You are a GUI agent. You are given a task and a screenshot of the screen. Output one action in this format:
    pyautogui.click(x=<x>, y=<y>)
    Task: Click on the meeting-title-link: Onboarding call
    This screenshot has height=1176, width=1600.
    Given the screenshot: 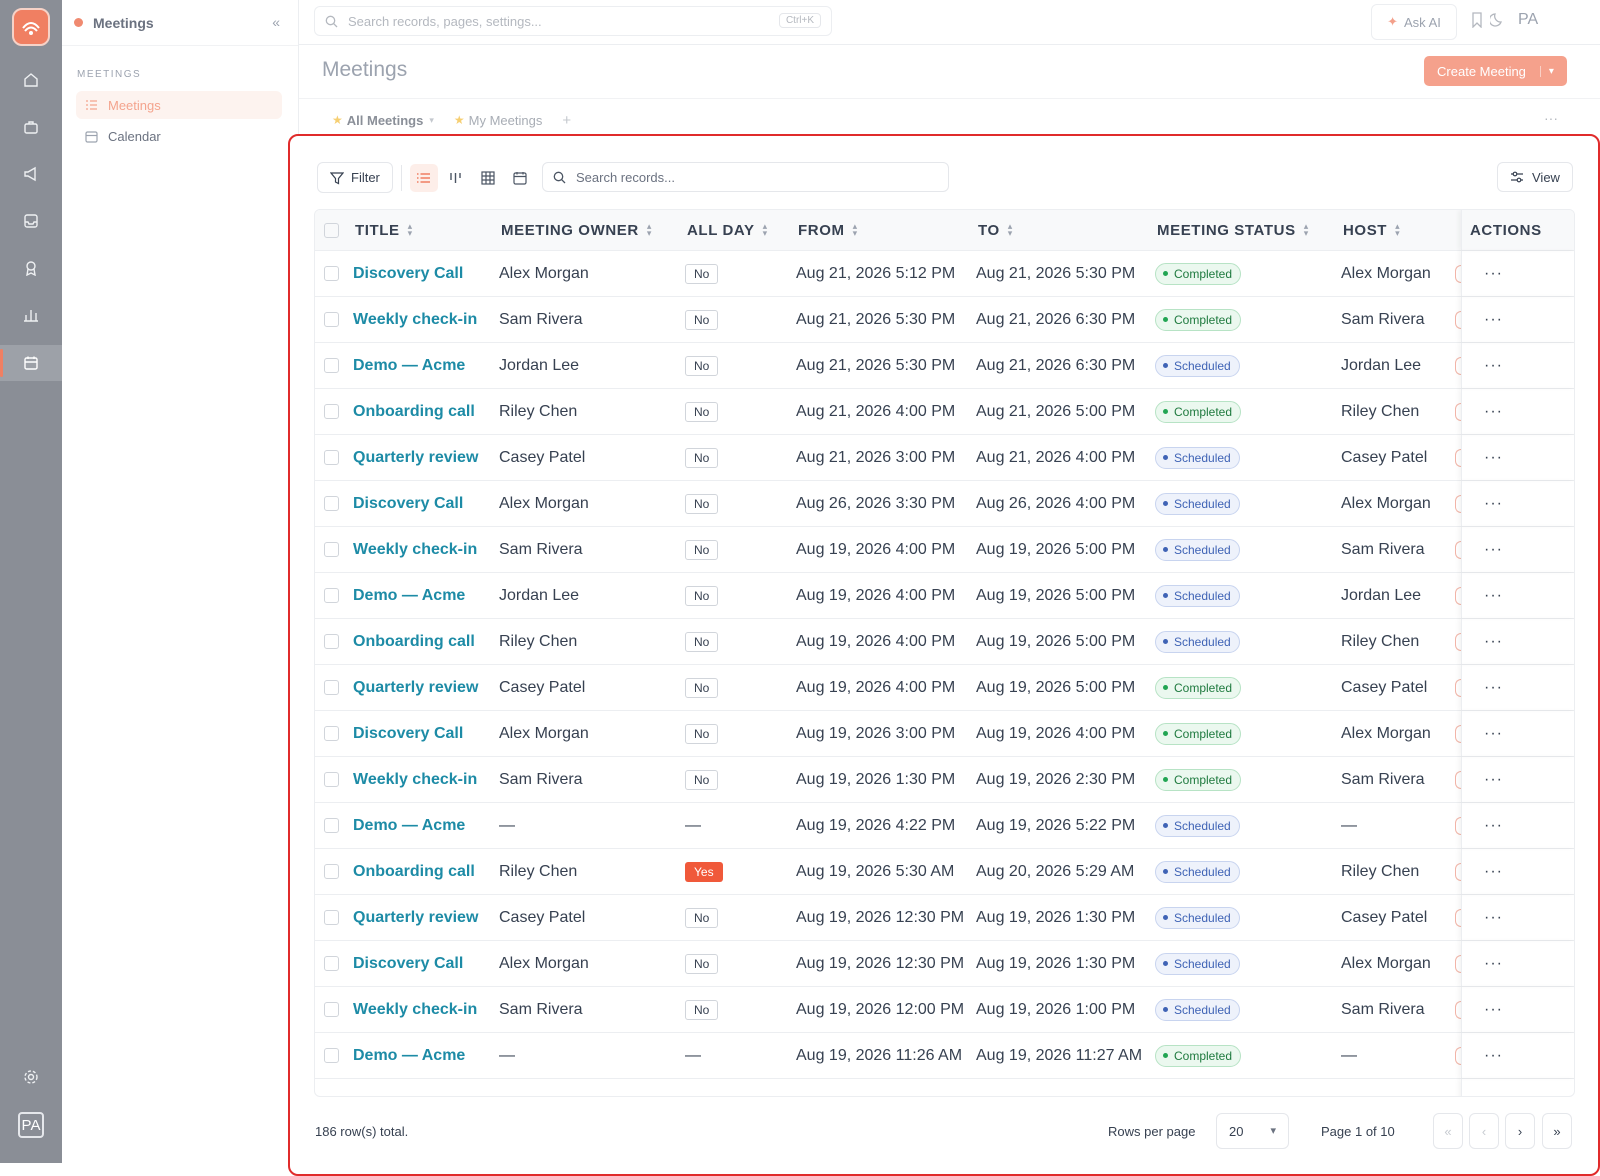 What is the action you would take?
    pyautogui.click(x=414, y=871)
    